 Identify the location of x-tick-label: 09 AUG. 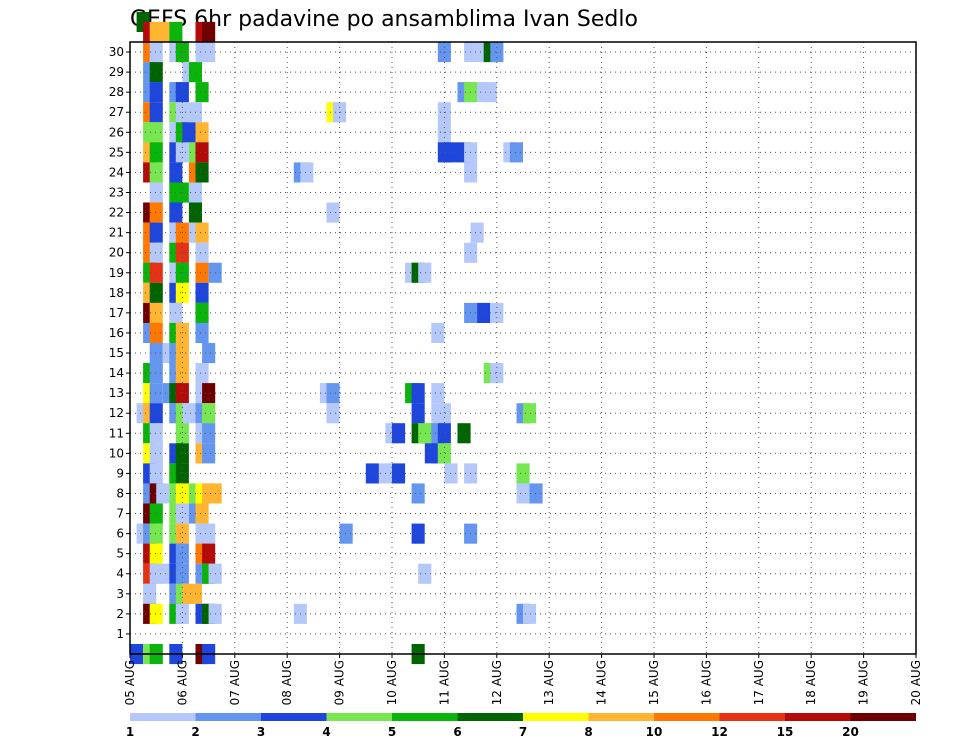
(340, 682).